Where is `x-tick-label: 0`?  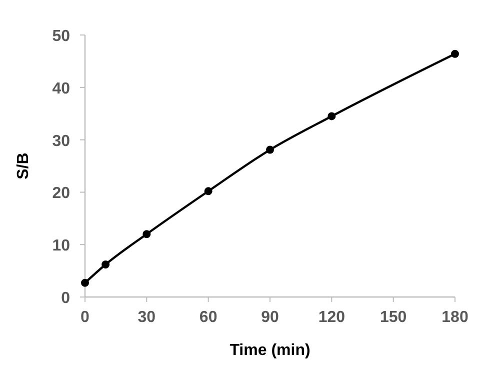 x-tick-label: 0 is located at coordinates (85, 317).